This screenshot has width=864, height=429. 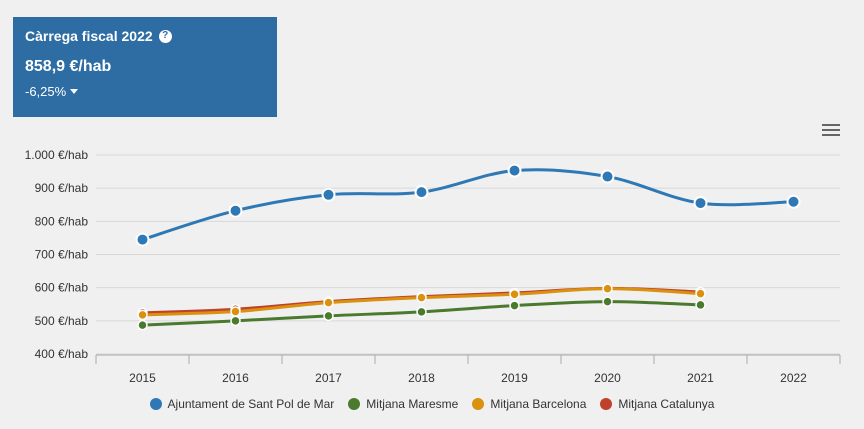 What do you see at coordinates (468, 205) in the screenshot?
I see `series-line` at bounding box center [468, 205].